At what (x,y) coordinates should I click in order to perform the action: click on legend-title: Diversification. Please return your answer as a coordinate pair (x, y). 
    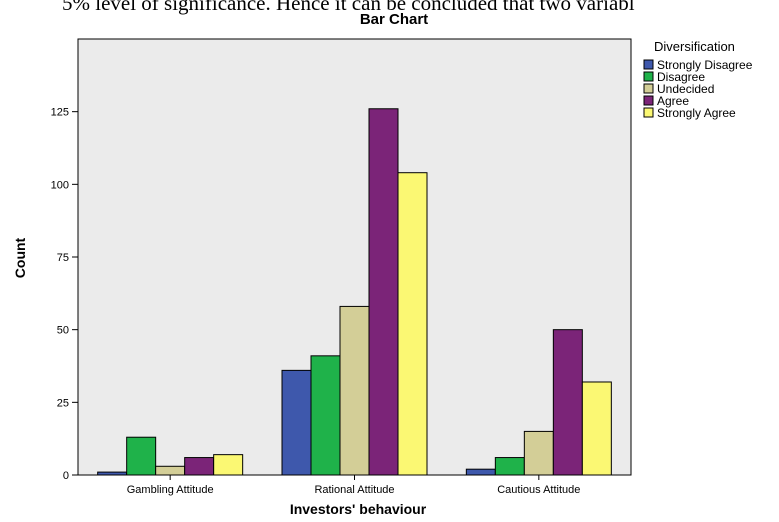
    Looking at the image, I should click on (694, 46).